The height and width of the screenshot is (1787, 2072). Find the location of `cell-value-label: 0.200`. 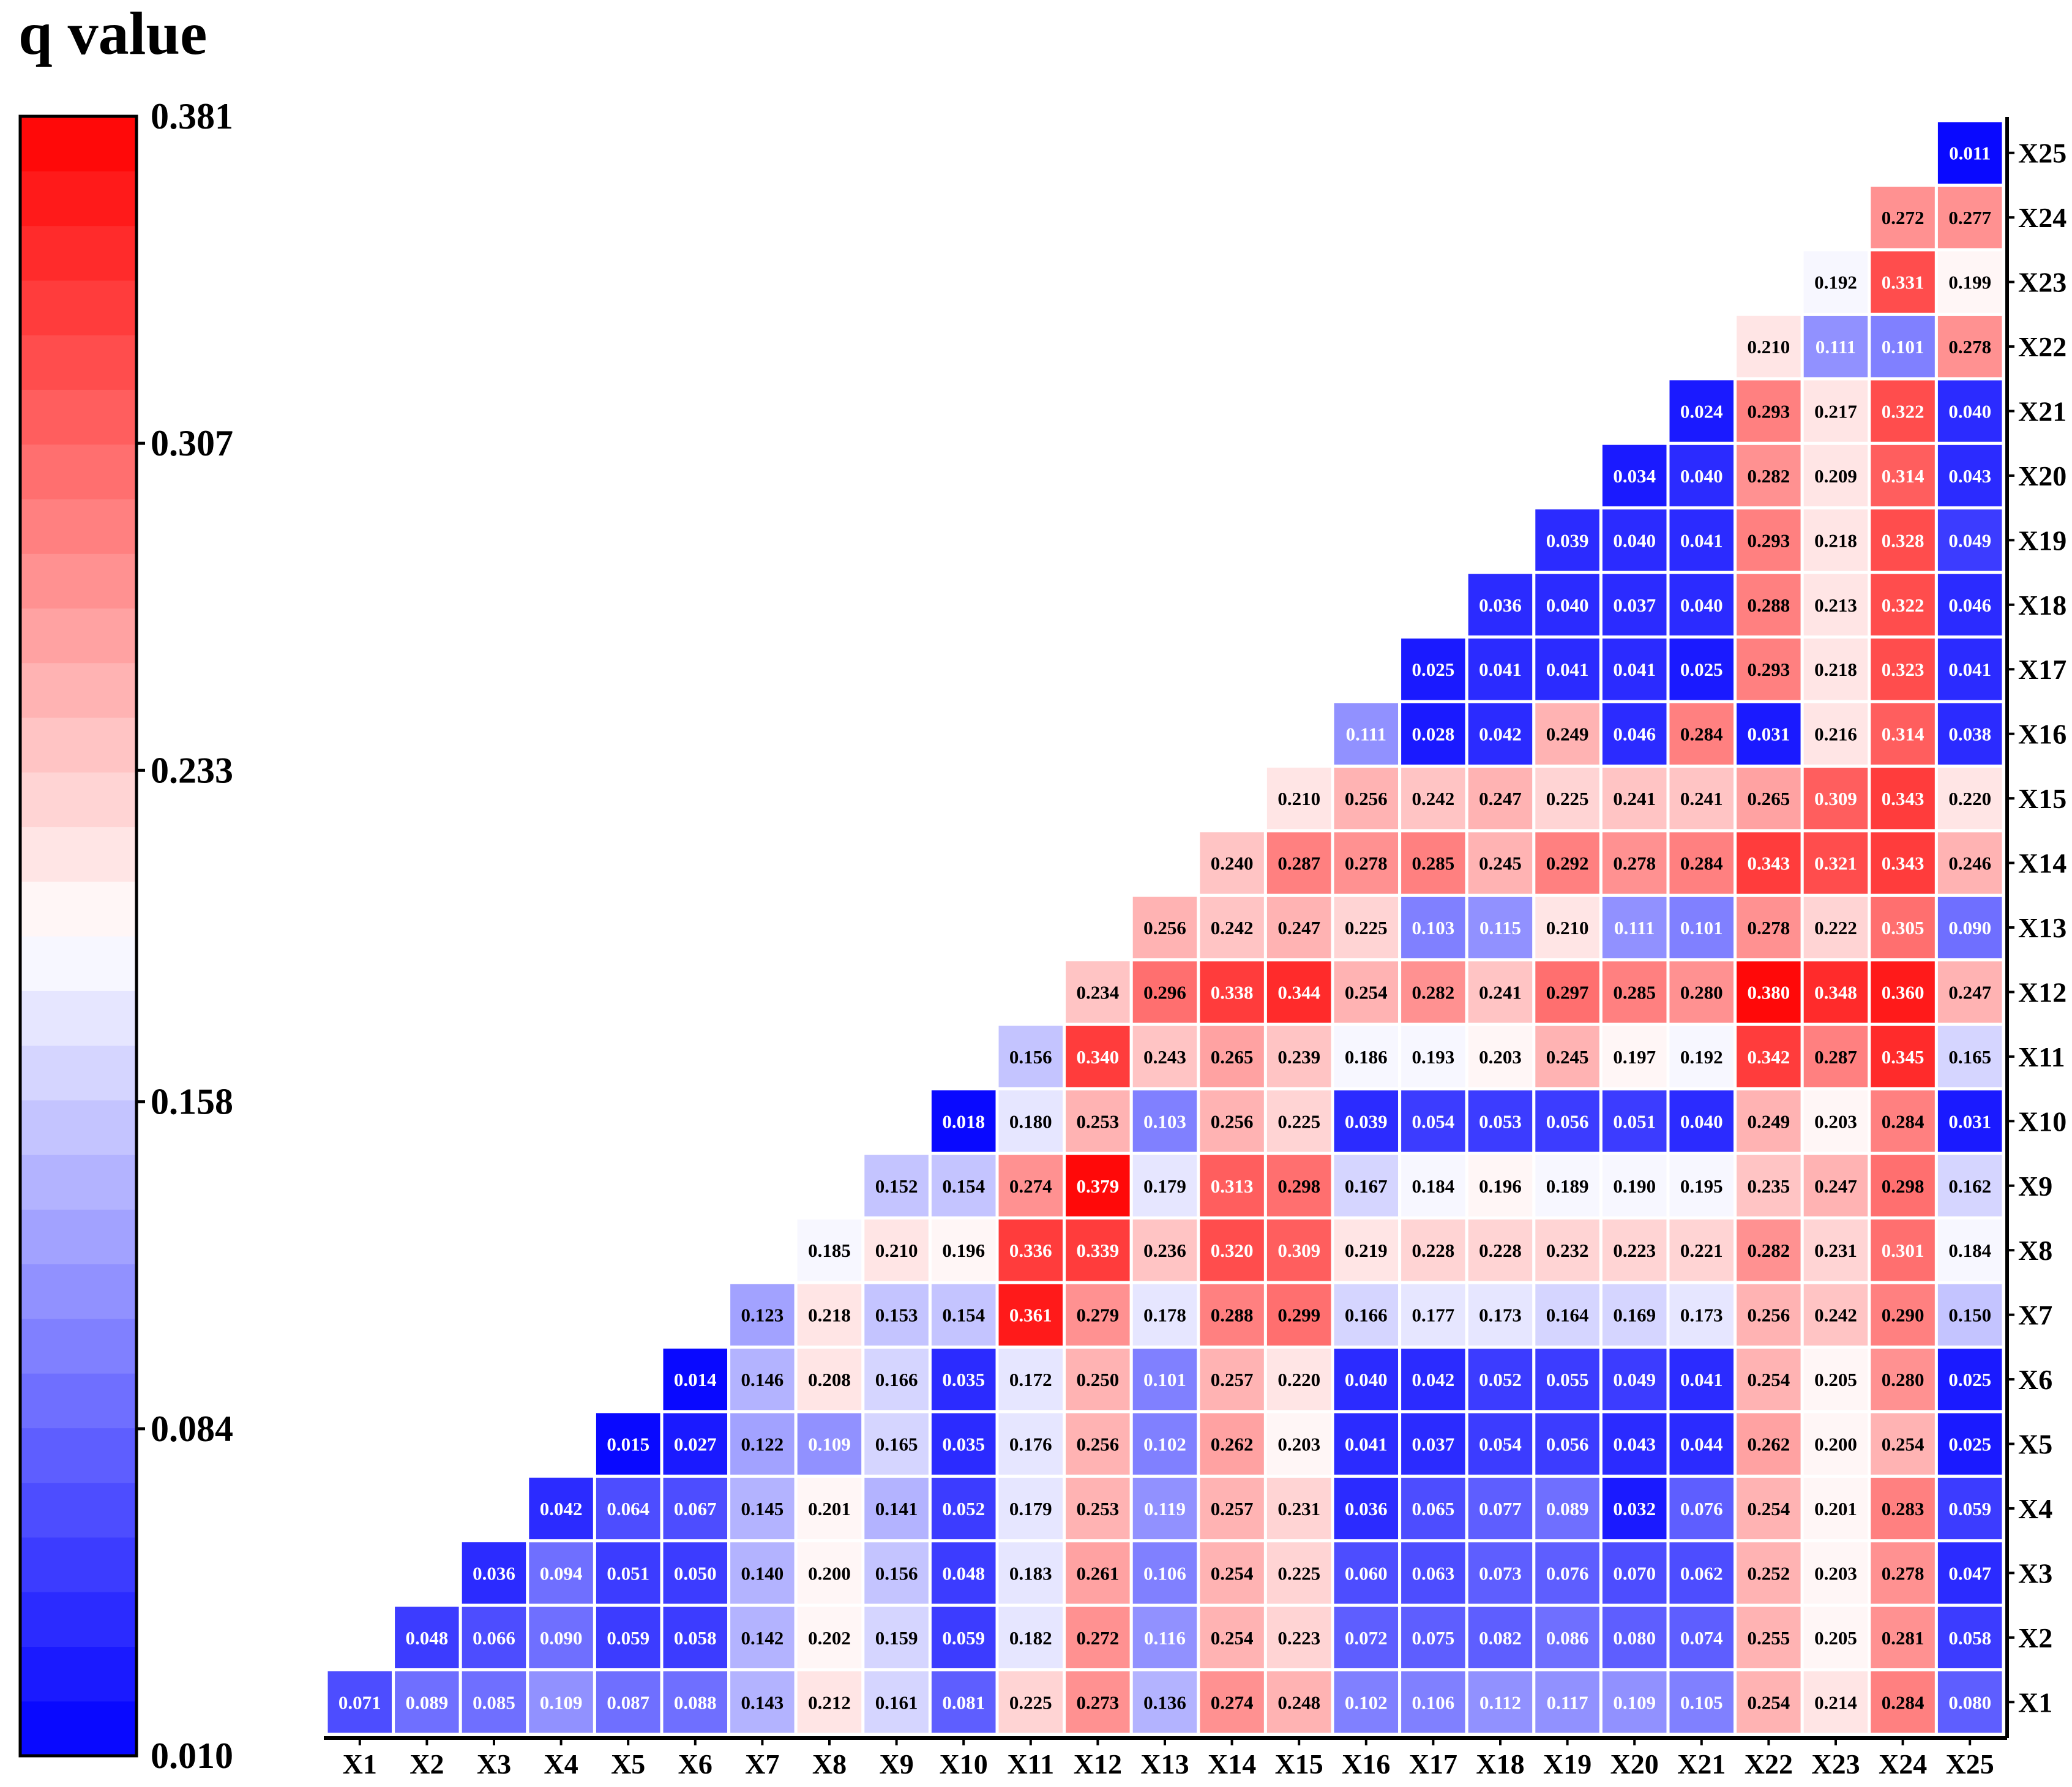

cell-value-label: 0.200 is located at coordinates (829, 1573).